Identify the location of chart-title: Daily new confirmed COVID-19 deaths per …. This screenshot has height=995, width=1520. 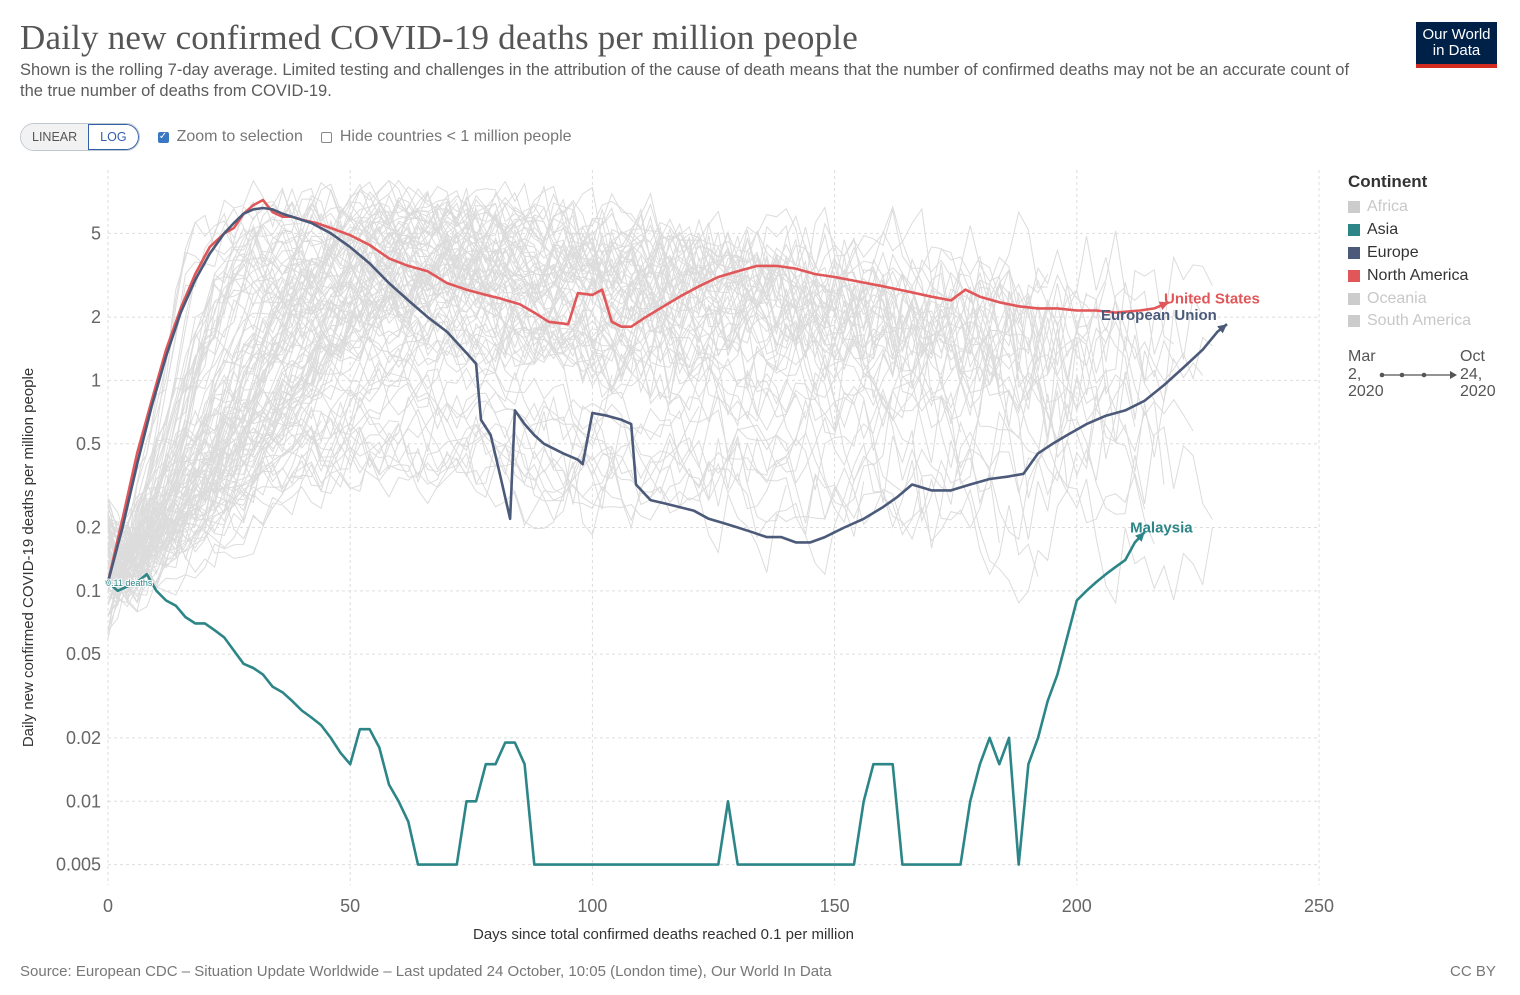
(439, 37).